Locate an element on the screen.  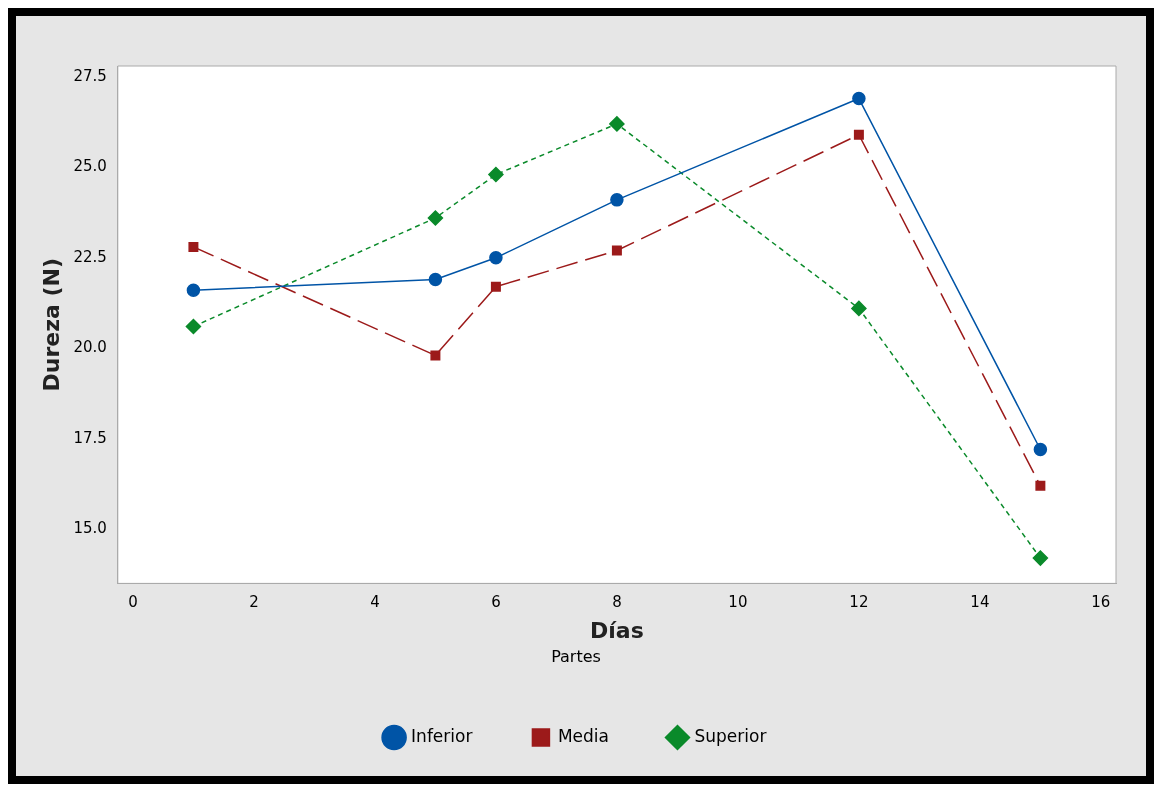
x-tick-label: 6 is located at coordinates (496, 602).